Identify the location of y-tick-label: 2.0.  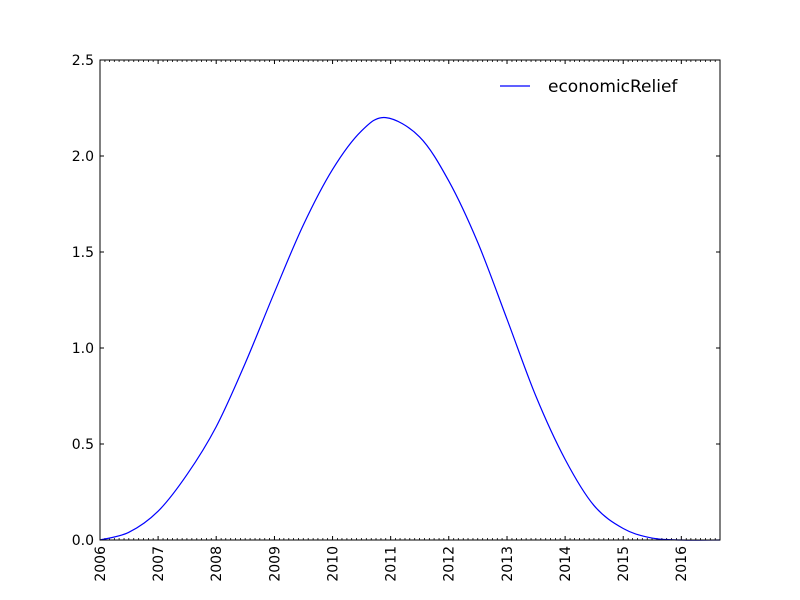
(83, 157).